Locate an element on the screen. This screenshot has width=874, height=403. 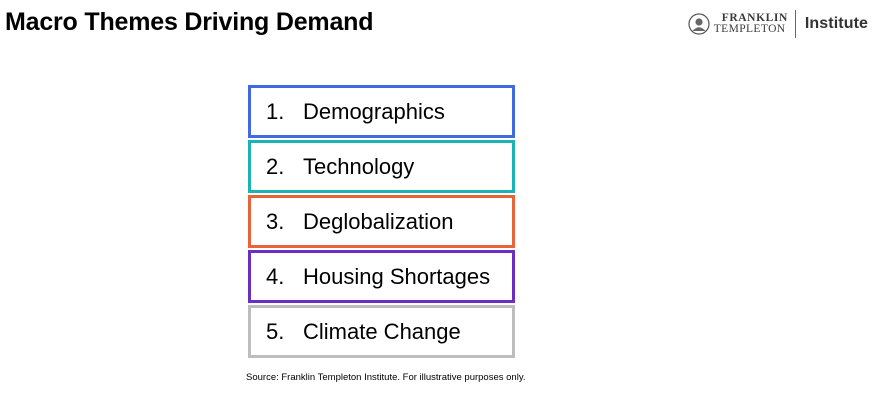
logo-wordmark: FRANKLIN TEMPLETON is located at coordinates (750, 23).